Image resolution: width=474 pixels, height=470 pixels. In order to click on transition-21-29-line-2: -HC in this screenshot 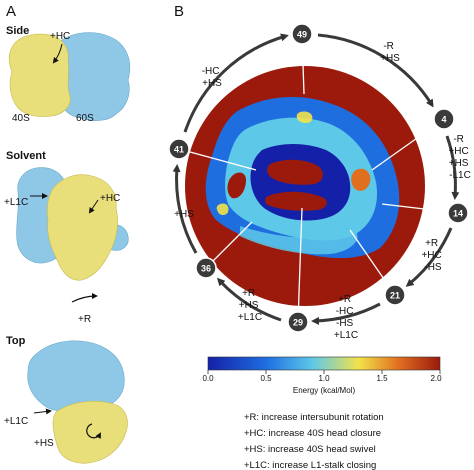, I will do `click(345, 311)`.